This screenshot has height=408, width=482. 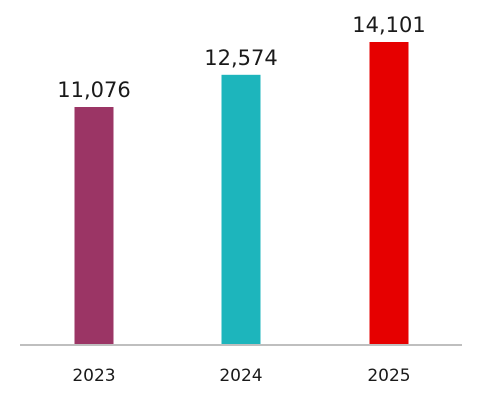 What do you see at coordinates (388, 25) in the screenshot?
I see `data-label-2025: 14,101` at bounding box center [388, 25].